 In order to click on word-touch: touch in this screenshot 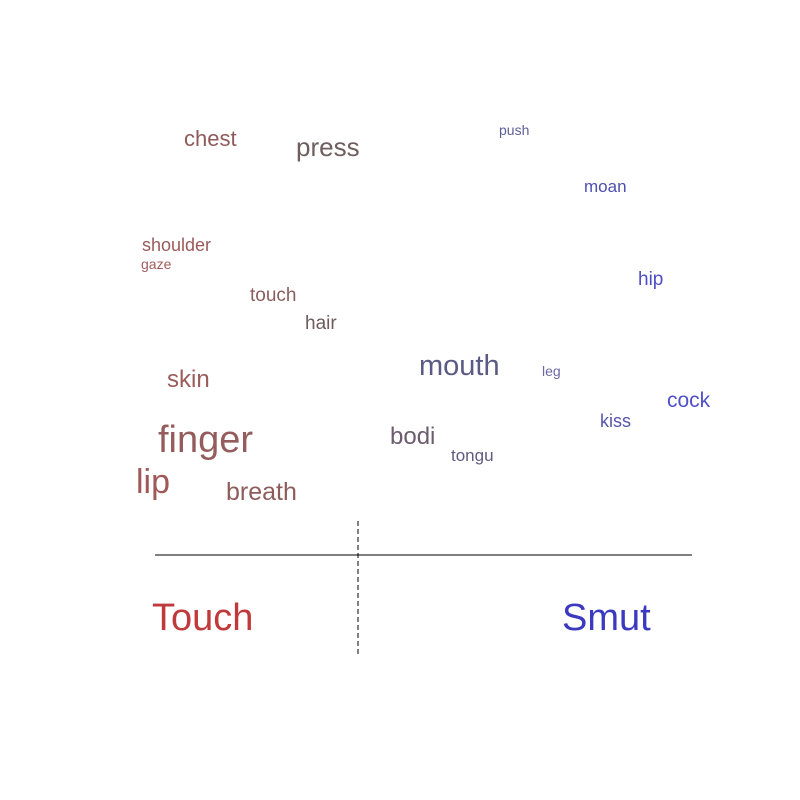, I will do `click(273, 295)`.